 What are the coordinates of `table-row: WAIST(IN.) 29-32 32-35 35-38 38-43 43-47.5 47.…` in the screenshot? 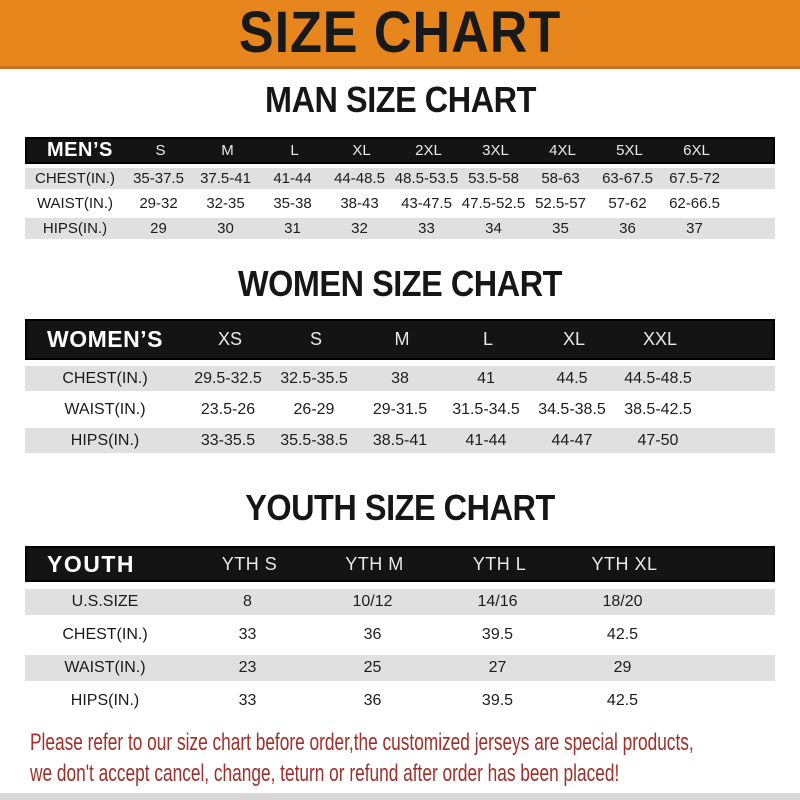 It's located at (400, 203).